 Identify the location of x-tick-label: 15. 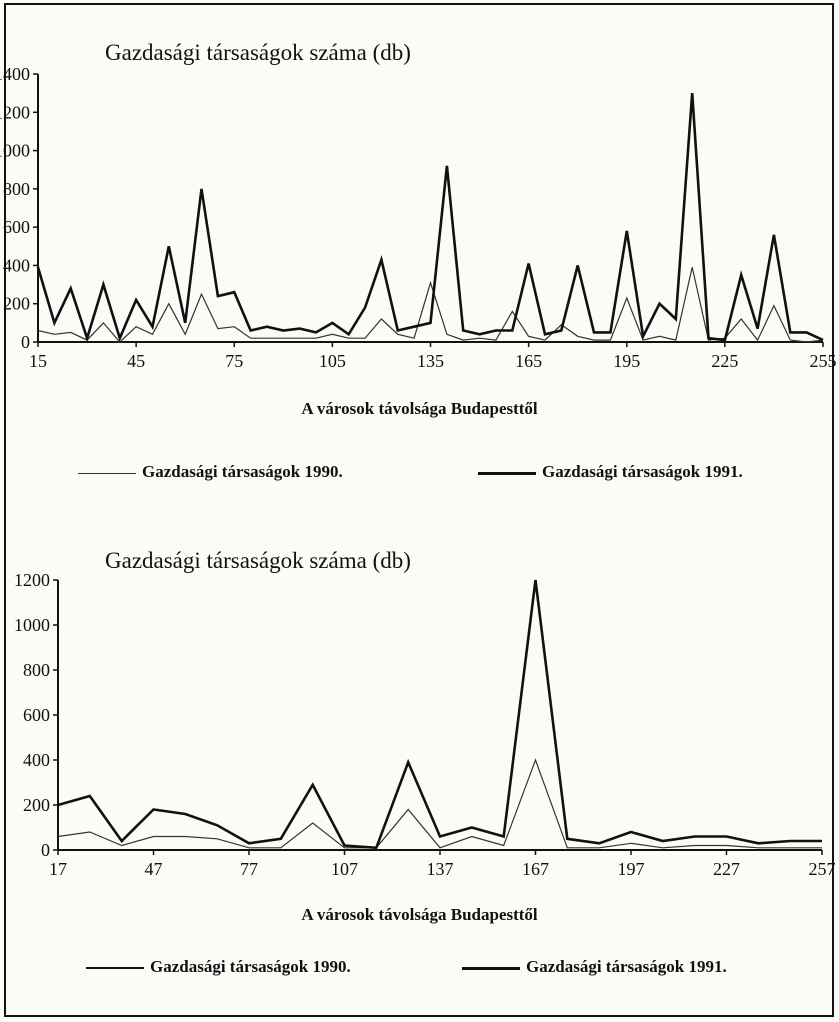
(38, 361).